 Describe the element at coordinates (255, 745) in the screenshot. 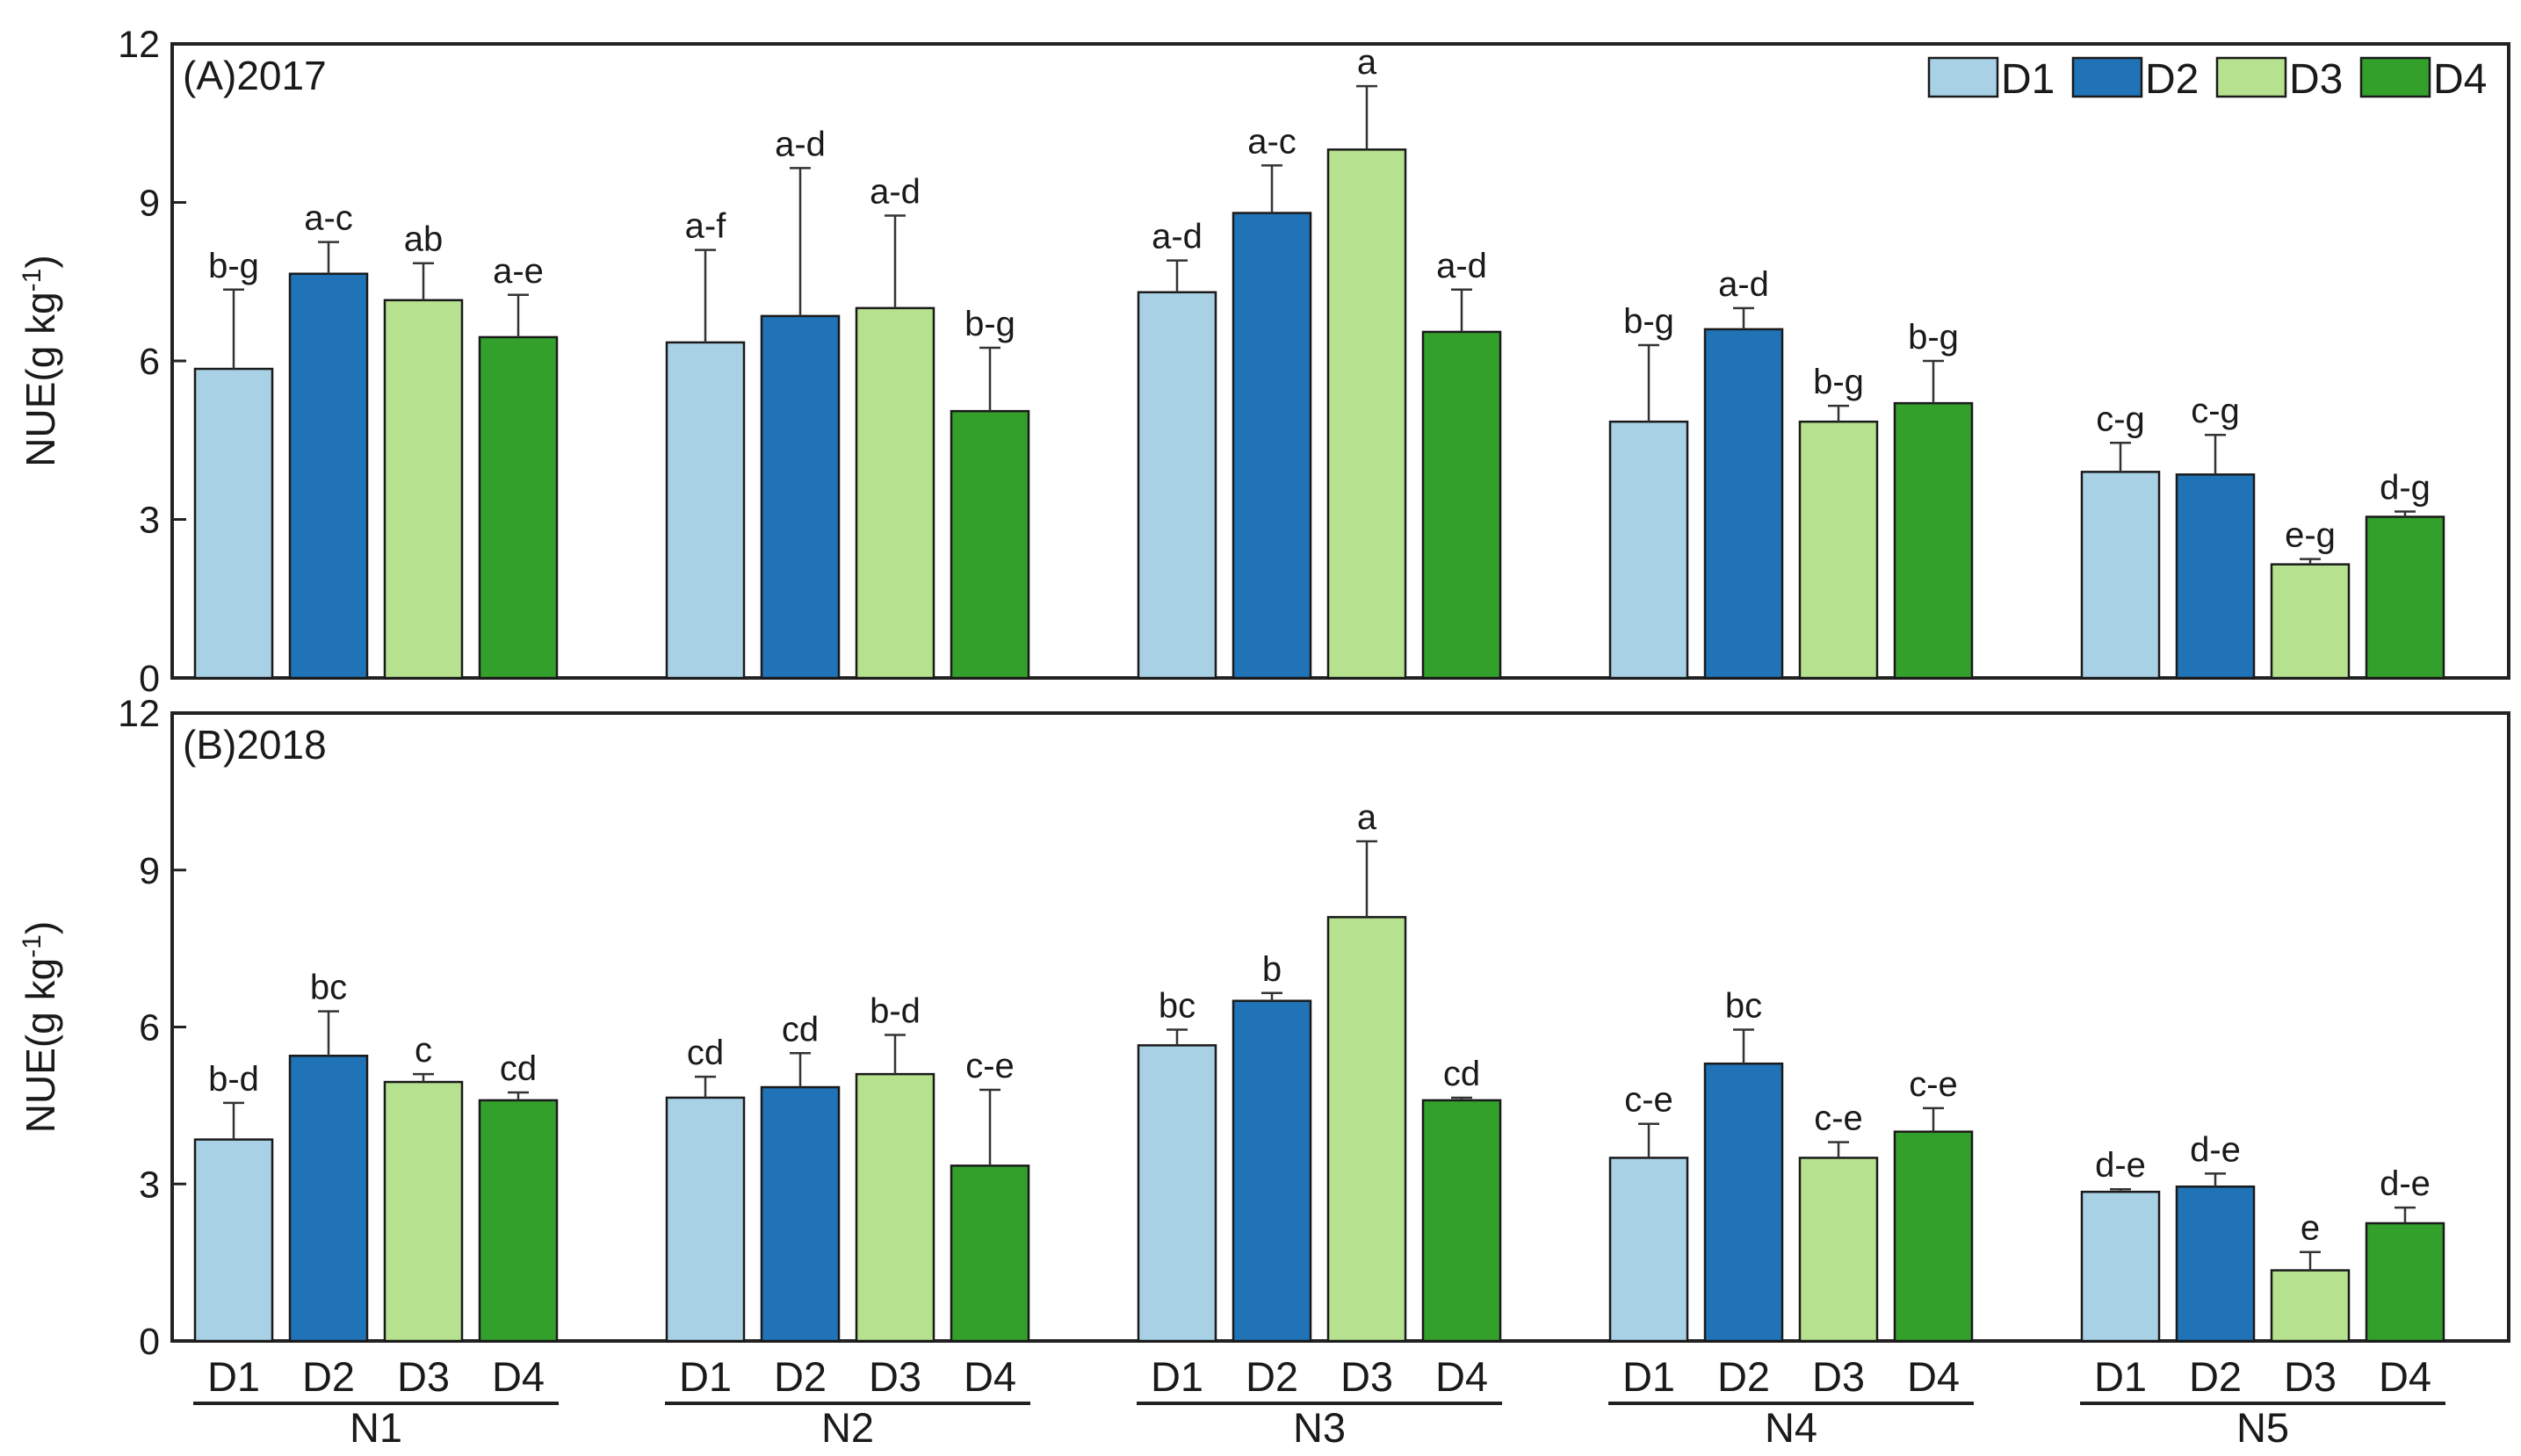

I see `panel-title: (B)2018` at that location.